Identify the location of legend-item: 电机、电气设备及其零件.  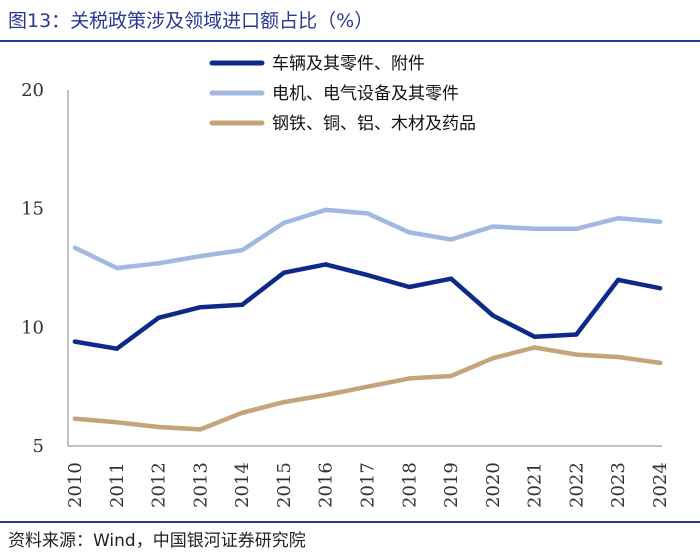
(334, 94).